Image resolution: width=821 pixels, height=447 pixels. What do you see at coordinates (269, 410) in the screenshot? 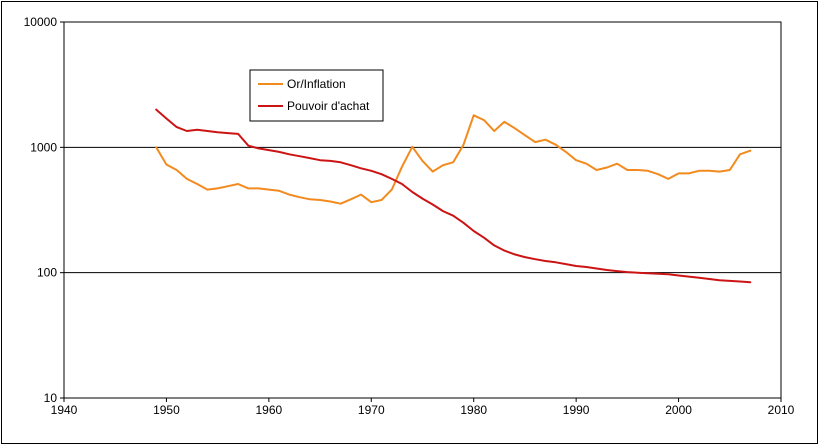
I see `x-tick-label-1960: 1960` at bounding box center [269, 410].